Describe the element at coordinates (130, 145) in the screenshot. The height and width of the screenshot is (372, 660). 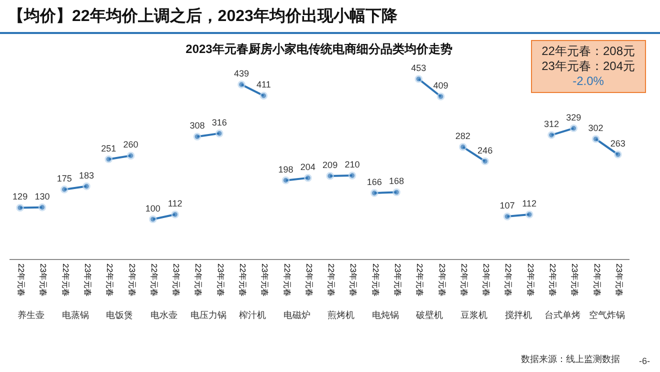
I see `data-label: 260` at that location.